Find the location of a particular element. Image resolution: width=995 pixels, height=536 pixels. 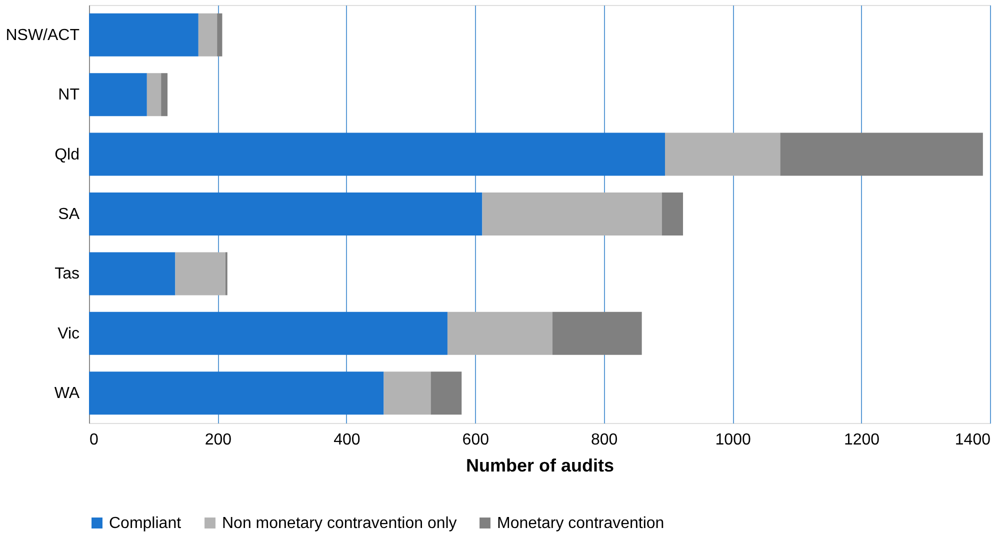

x-tick-label: 1400 is located at coordinates (972, 440).